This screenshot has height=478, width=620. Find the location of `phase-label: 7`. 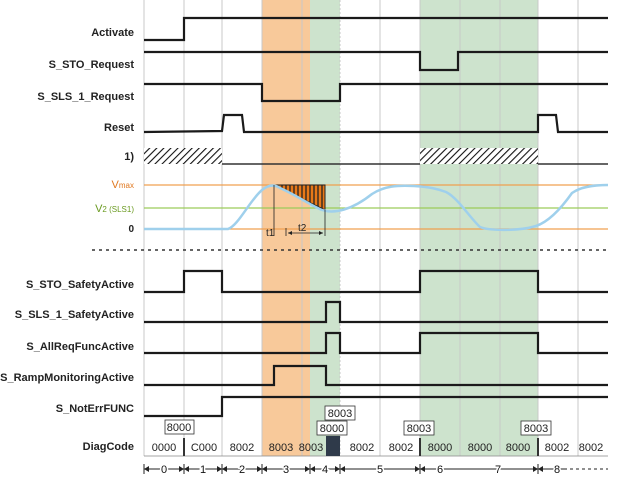

phase-label: 7 is located at coordinates (498, 470).